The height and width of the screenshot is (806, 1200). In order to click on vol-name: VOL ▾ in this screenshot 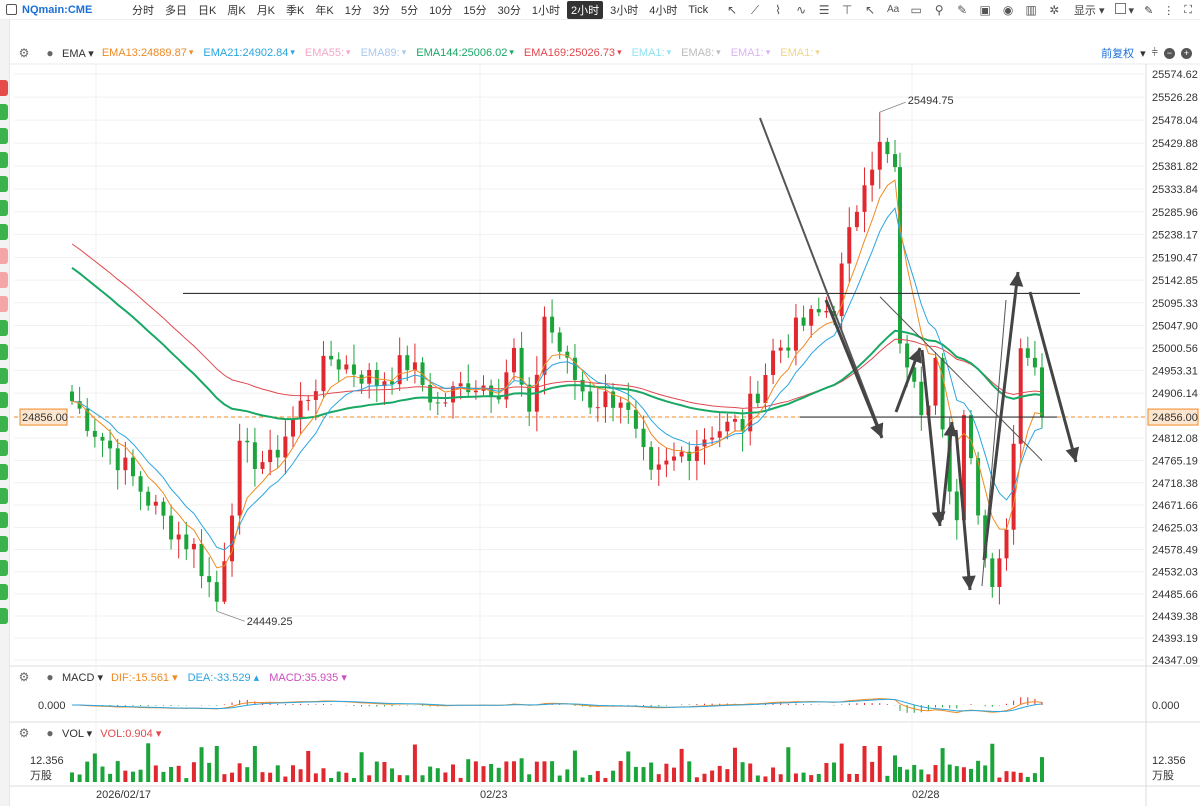, I will do `click(77, 733)`.